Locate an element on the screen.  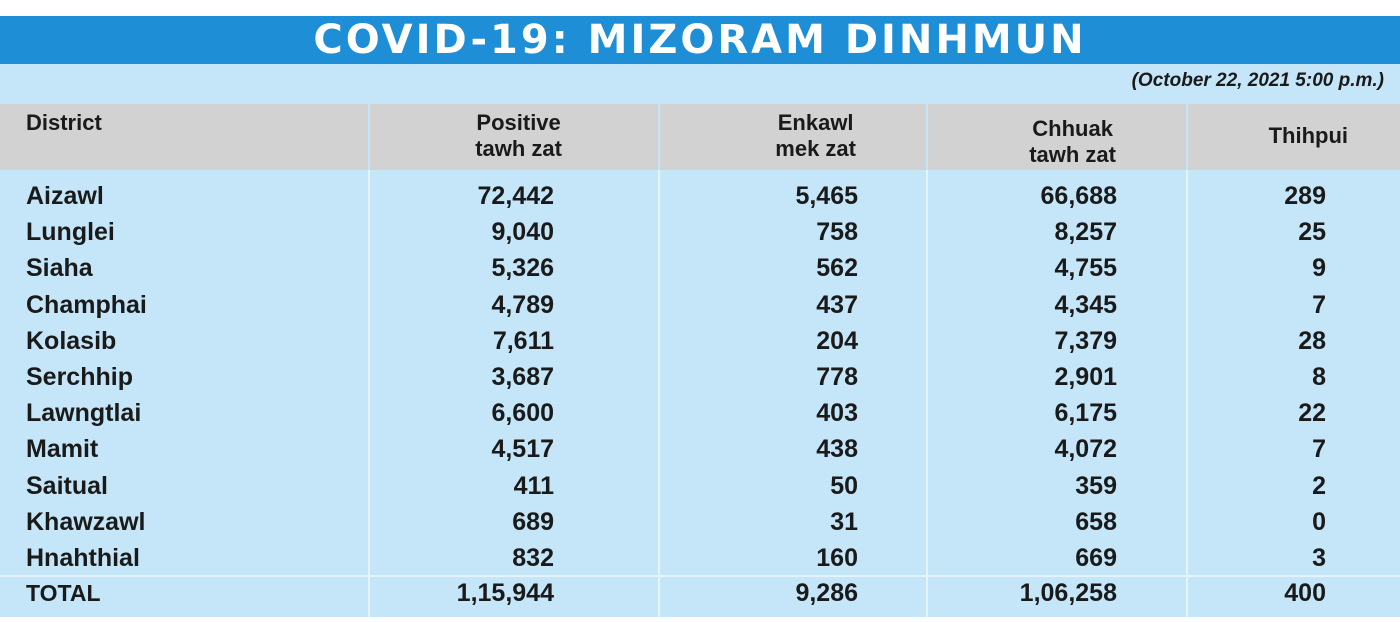
table-row: Khawzawl 689 31 658 0 is located at coordinates (700, 522).